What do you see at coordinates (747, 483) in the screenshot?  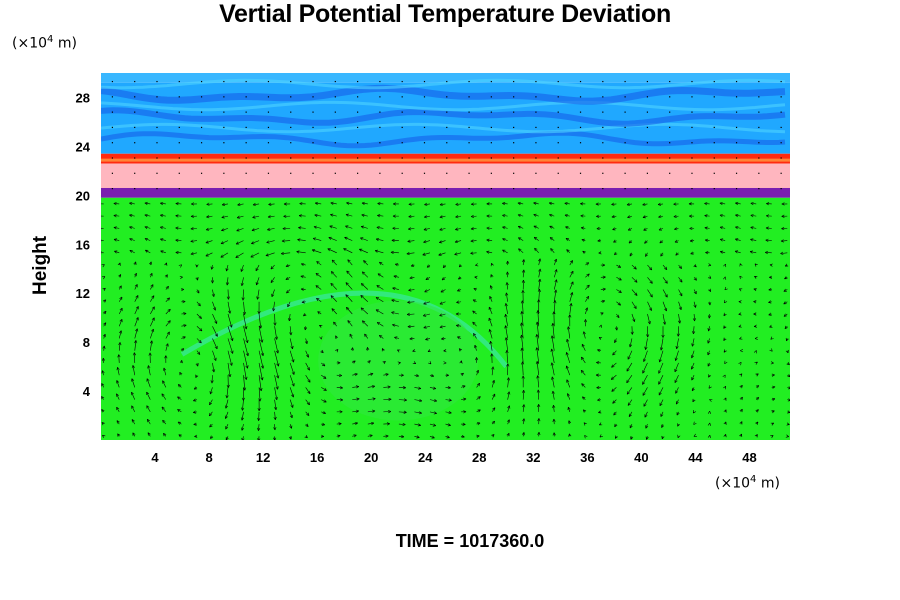 I see `x-axis-unit: (×104 m)` at bounding box center [747, 483].